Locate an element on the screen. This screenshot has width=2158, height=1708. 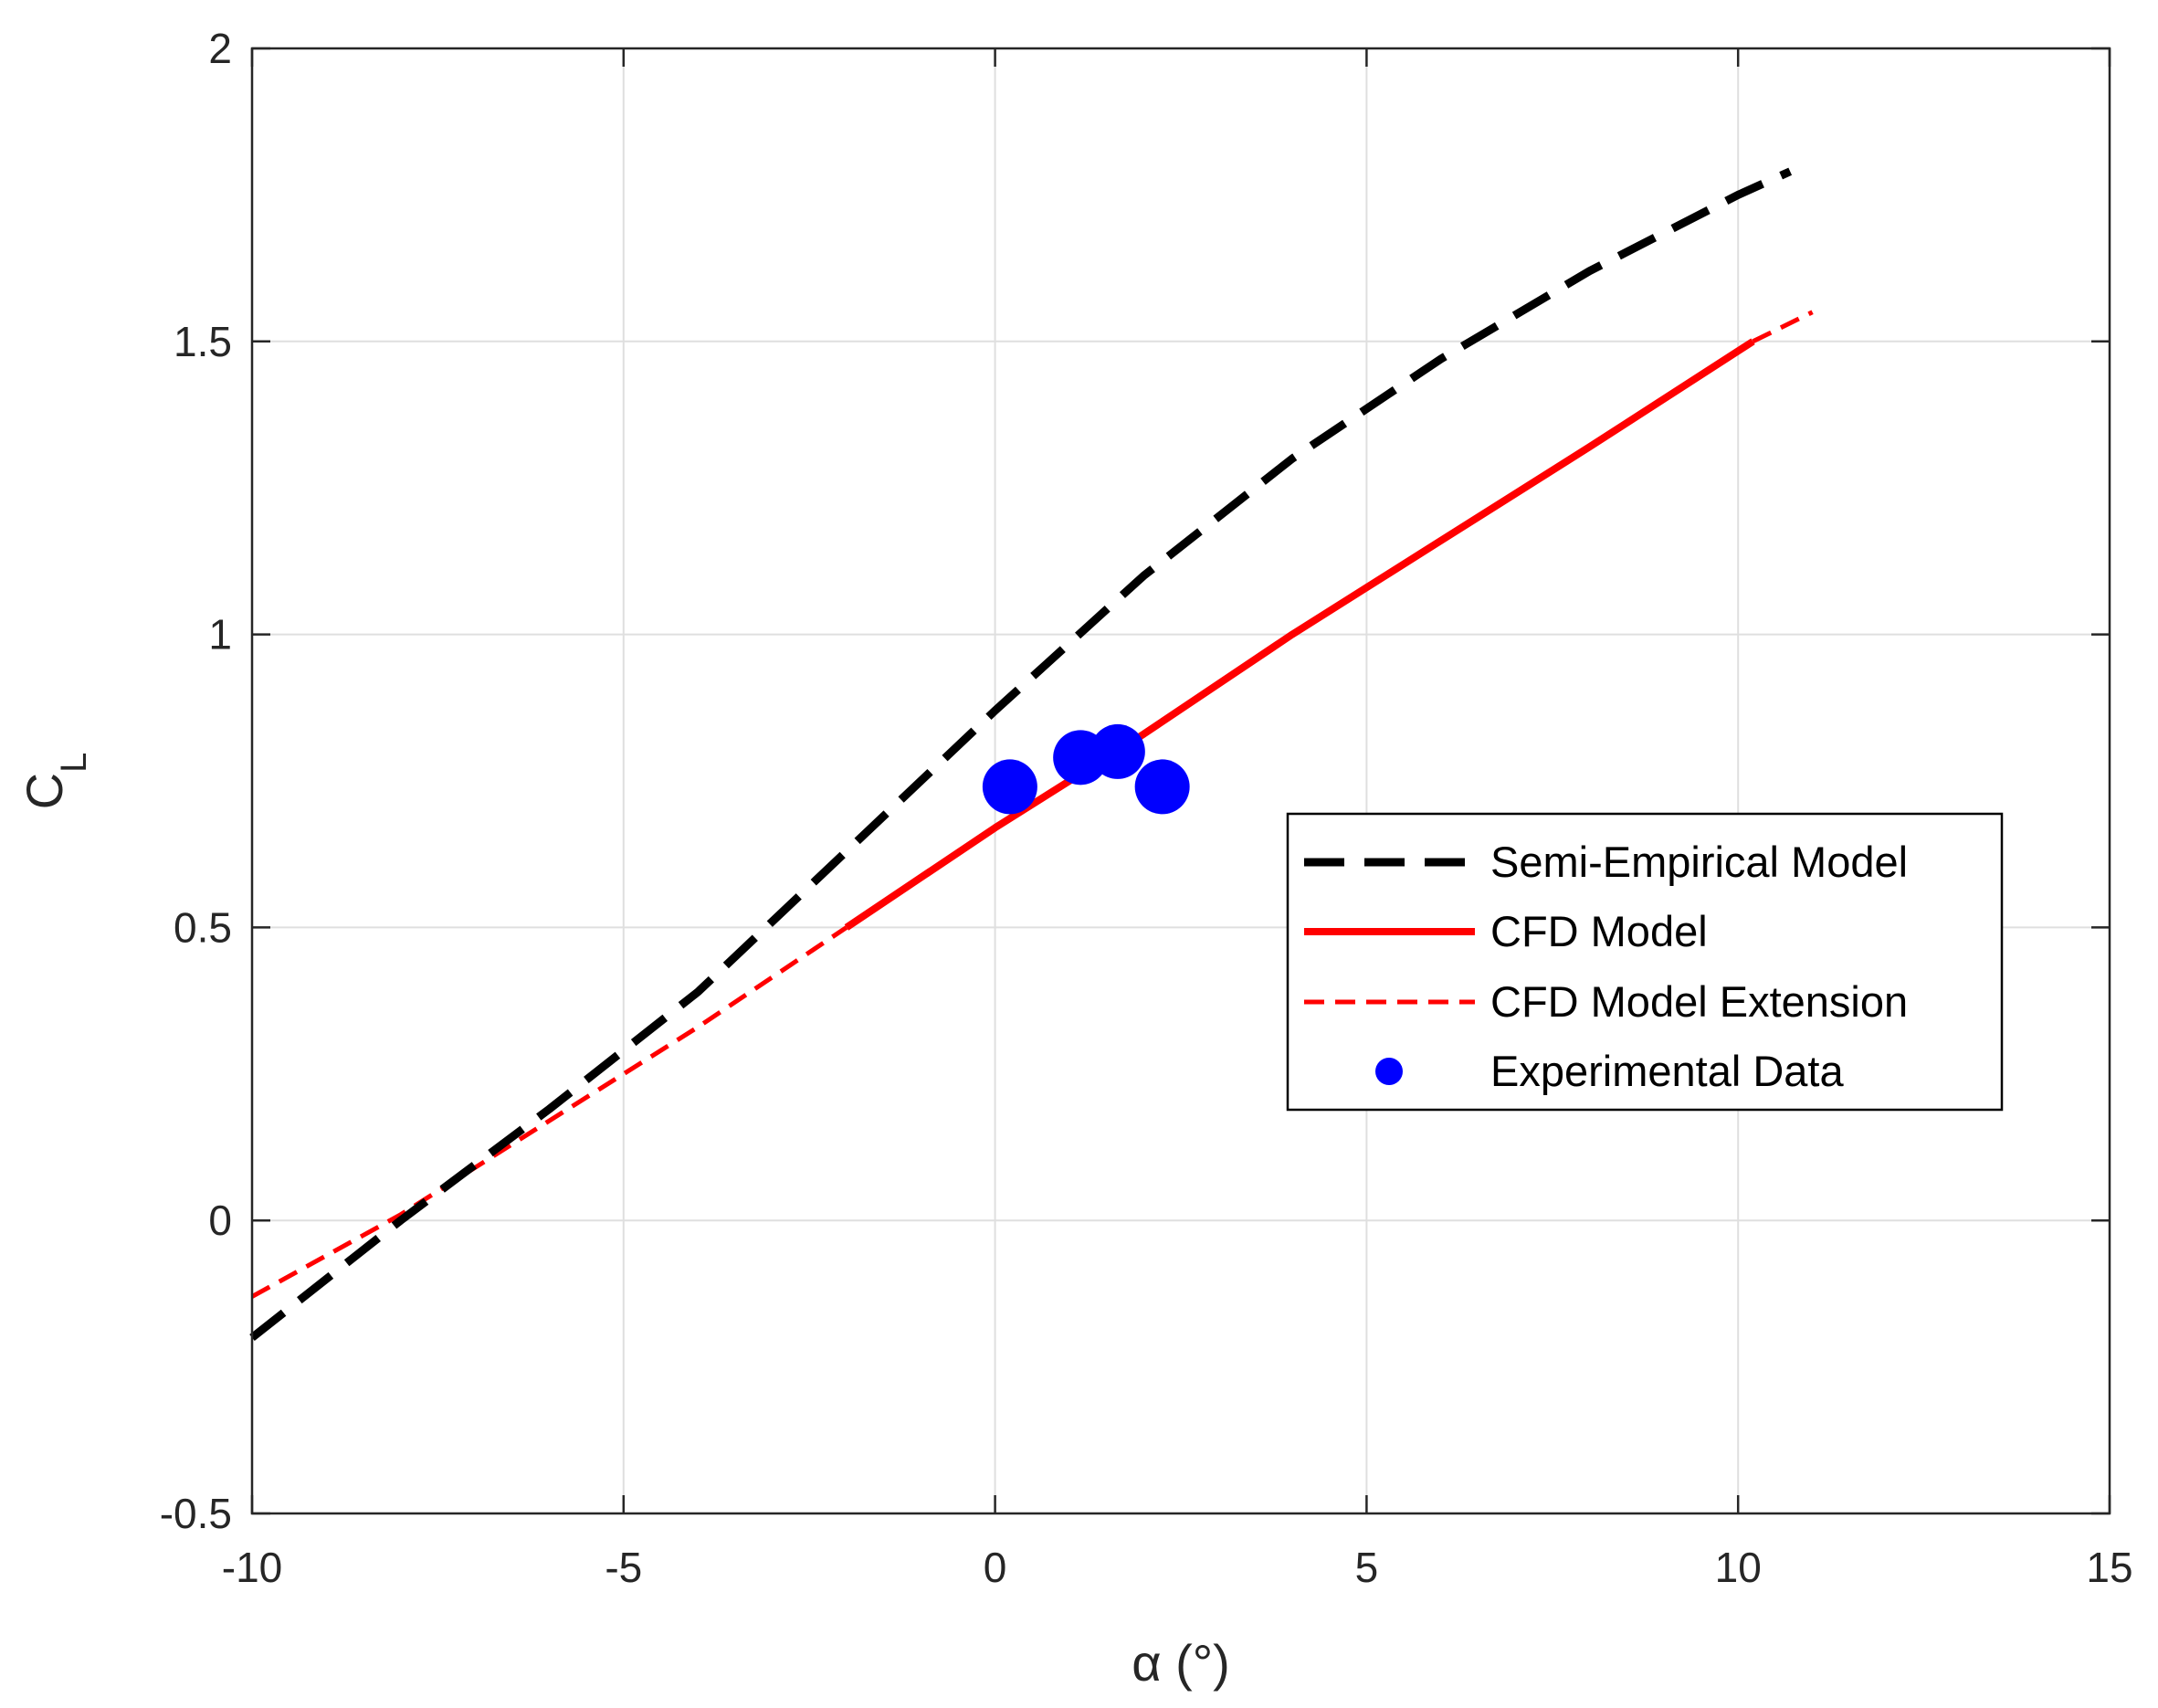
y-tick-label: -0.5 is located at coordinates (196, 1513).